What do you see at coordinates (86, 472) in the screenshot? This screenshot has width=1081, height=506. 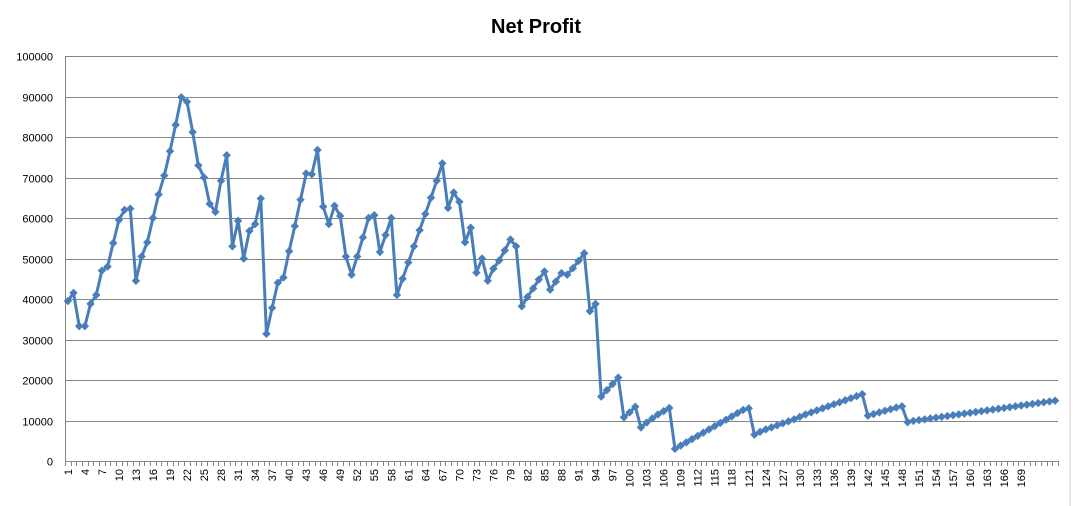 I see `x-tick-label: 4` at bounding box center [86, 472].